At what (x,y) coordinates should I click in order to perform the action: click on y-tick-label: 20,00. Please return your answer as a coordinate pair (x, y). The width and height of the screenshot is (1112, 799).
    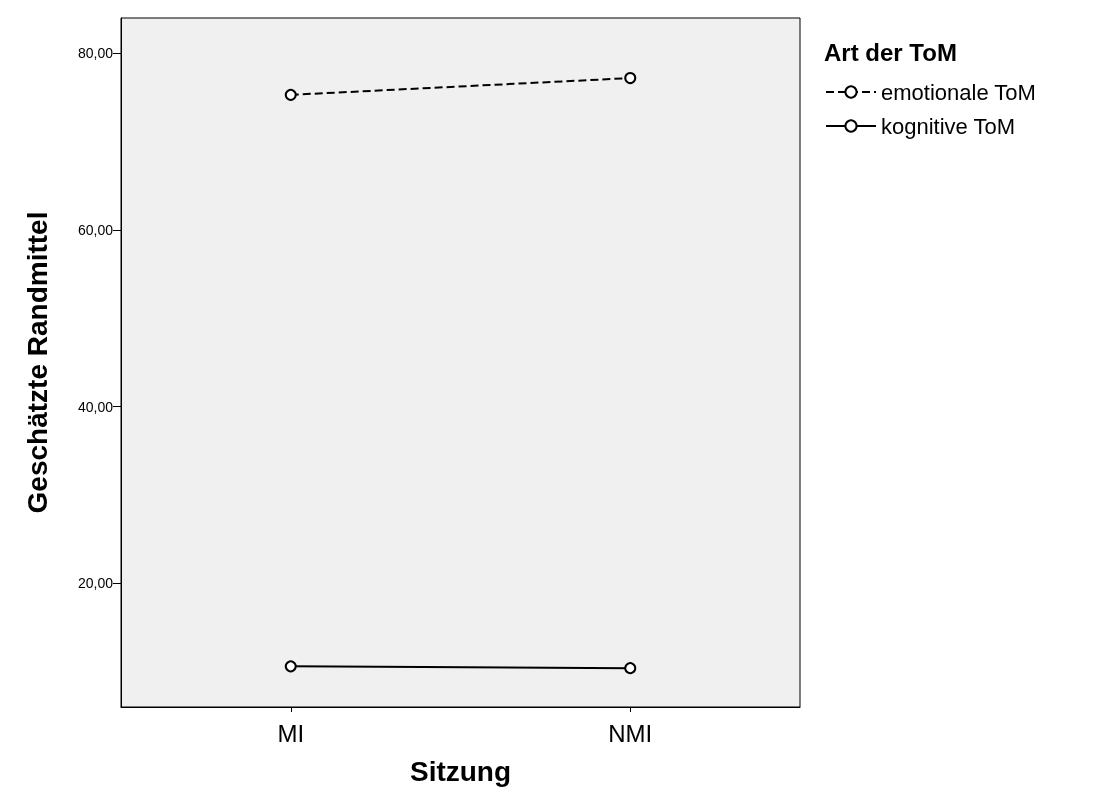
    Looking at the image, I should click on (95, 583).